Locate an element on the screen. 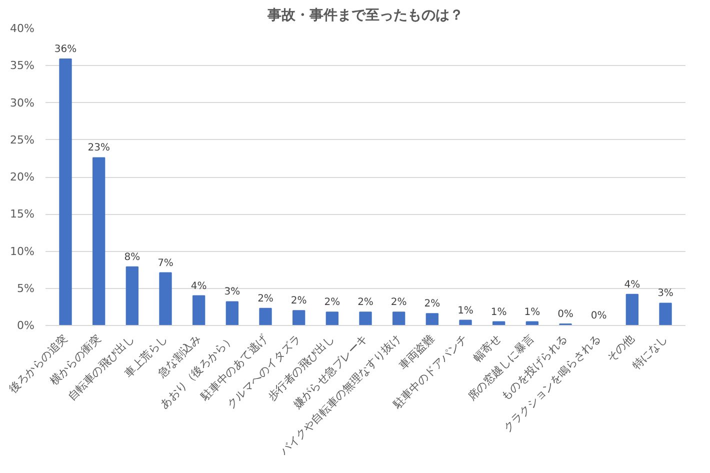 The width and height of the screenshot is (710, 473). y-tick-label: 15% is located at coordinates (22, 214).